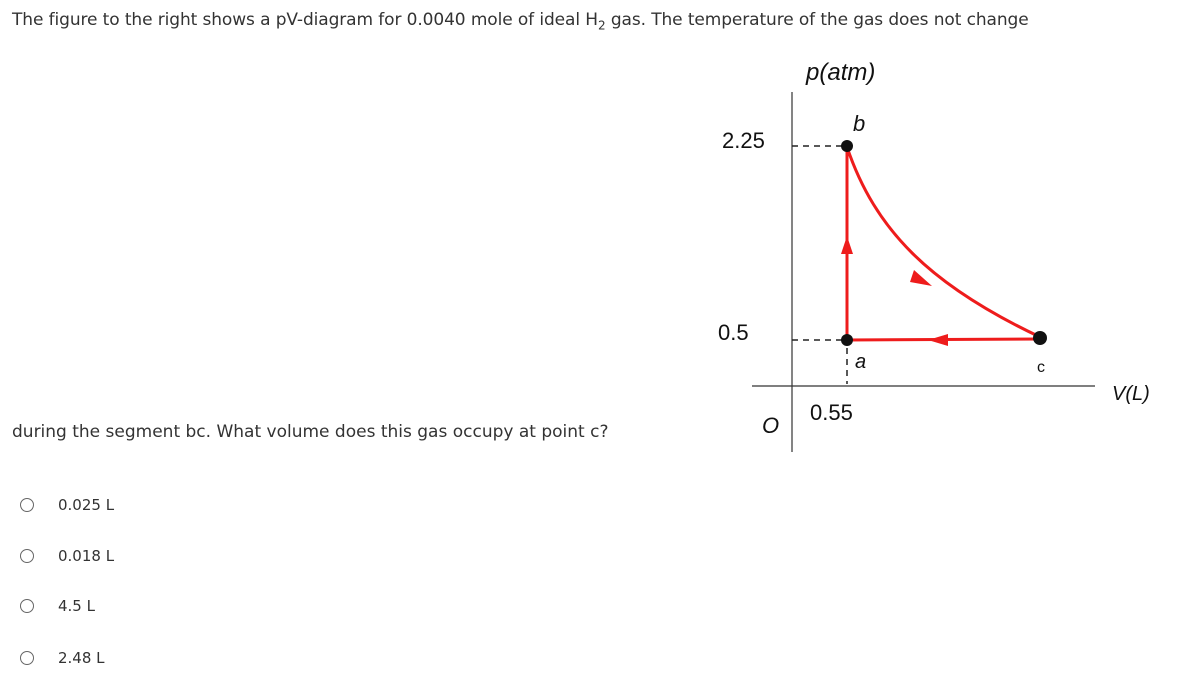  What do you see at coordinates (859, 123) in the screenshot?
I see `point-b-label: b` at bounding box center [859, 123].